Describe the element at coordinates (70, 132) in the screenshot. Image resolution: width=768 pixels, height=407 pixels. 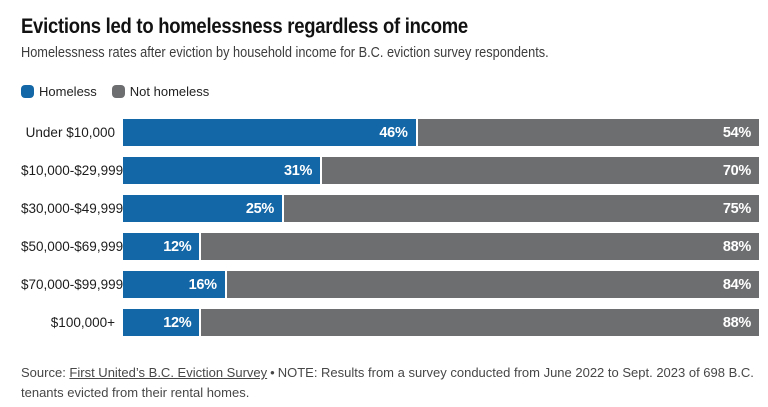
I see `row-label: Under $10,000` at that location.